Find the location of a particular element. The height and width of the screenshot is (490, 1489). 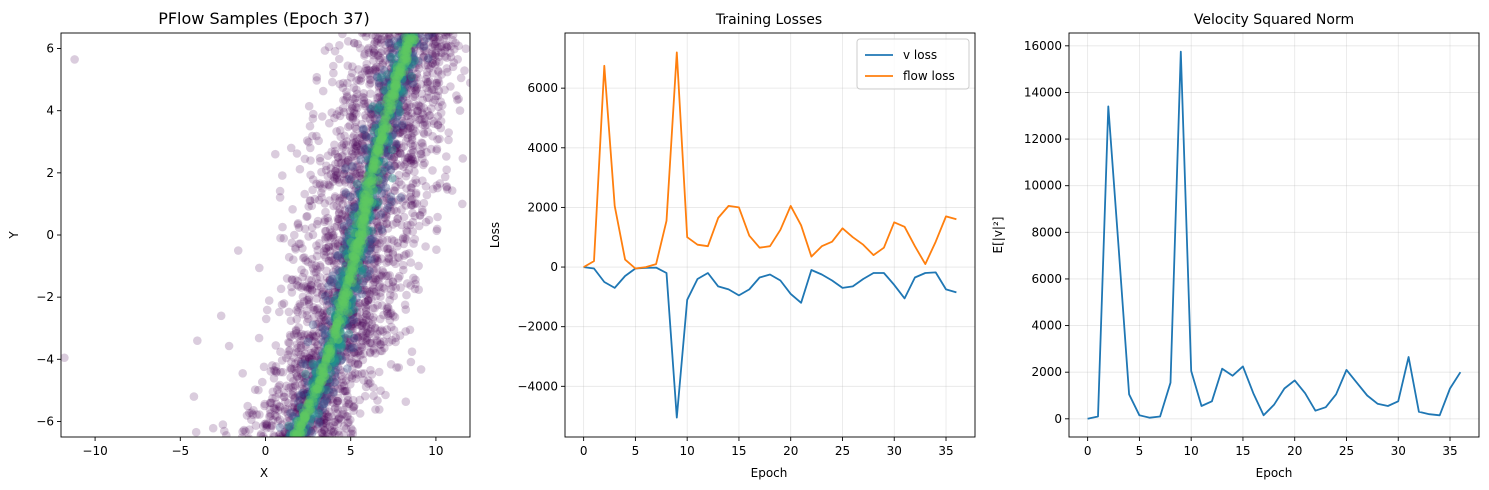

y-axis-label: Y is located at coordinates (14, 235).